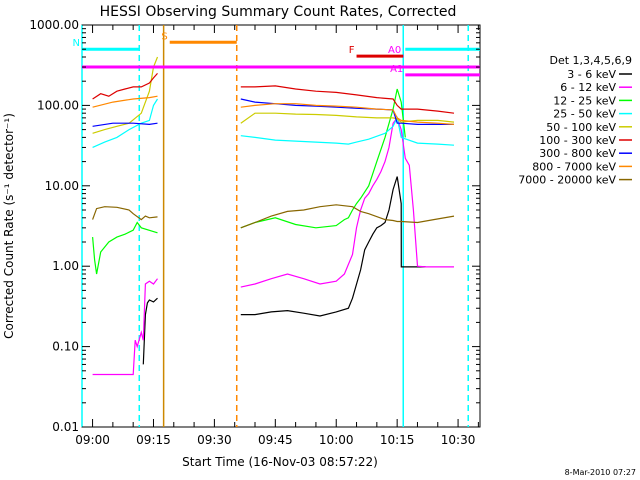  I want to click on interval-label: F, so click(352, 50).